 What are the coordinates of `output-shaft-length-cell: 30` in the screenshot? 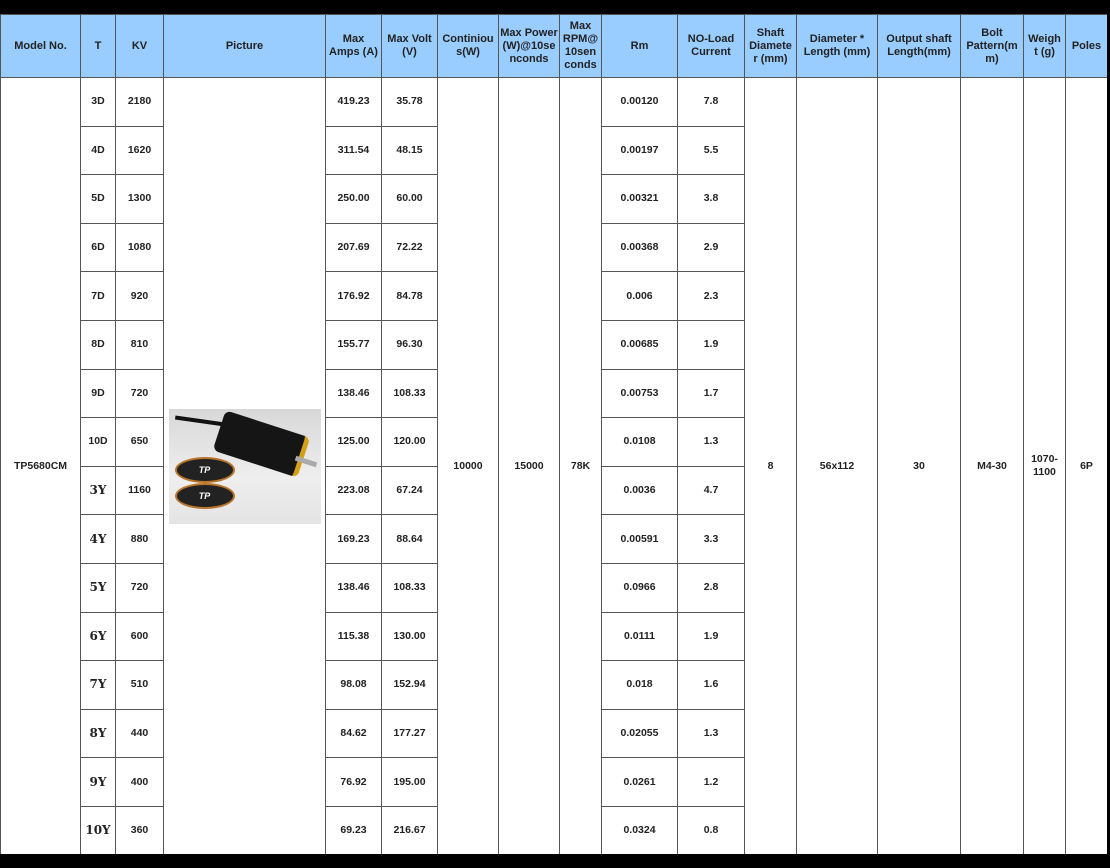 It's located at (919, 465).